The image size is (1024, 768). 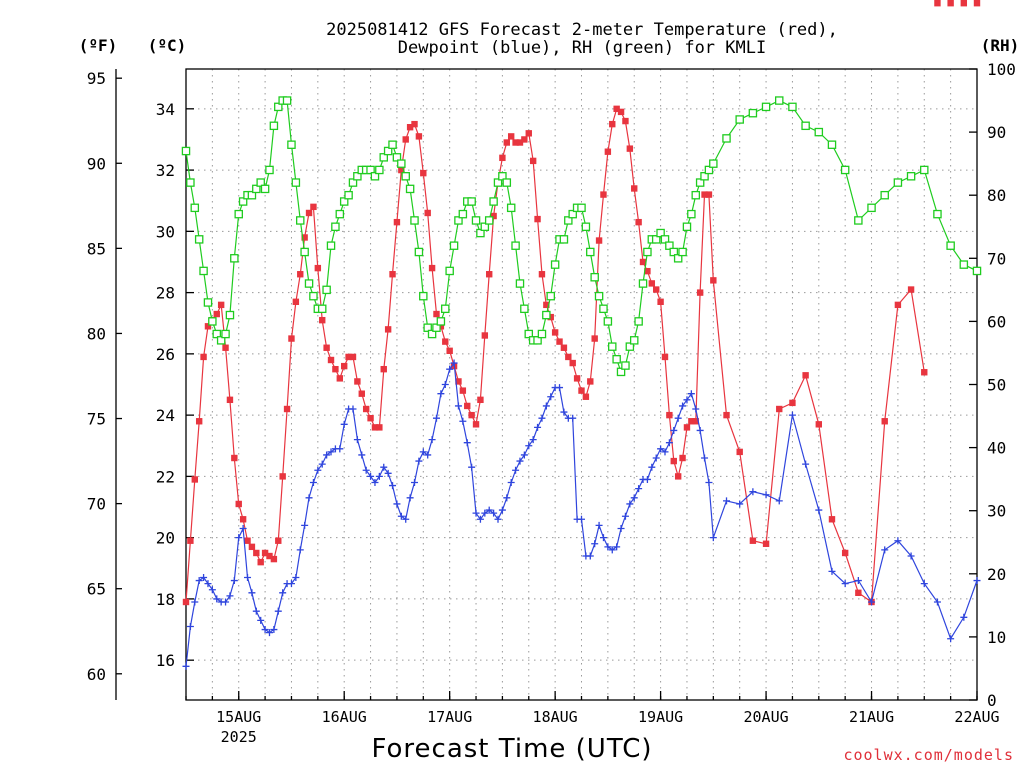 What do you see at coordinates (165, 415) in the screenshot?
I see `celsius-tick-label: 24` at bounding box center [165, 415].